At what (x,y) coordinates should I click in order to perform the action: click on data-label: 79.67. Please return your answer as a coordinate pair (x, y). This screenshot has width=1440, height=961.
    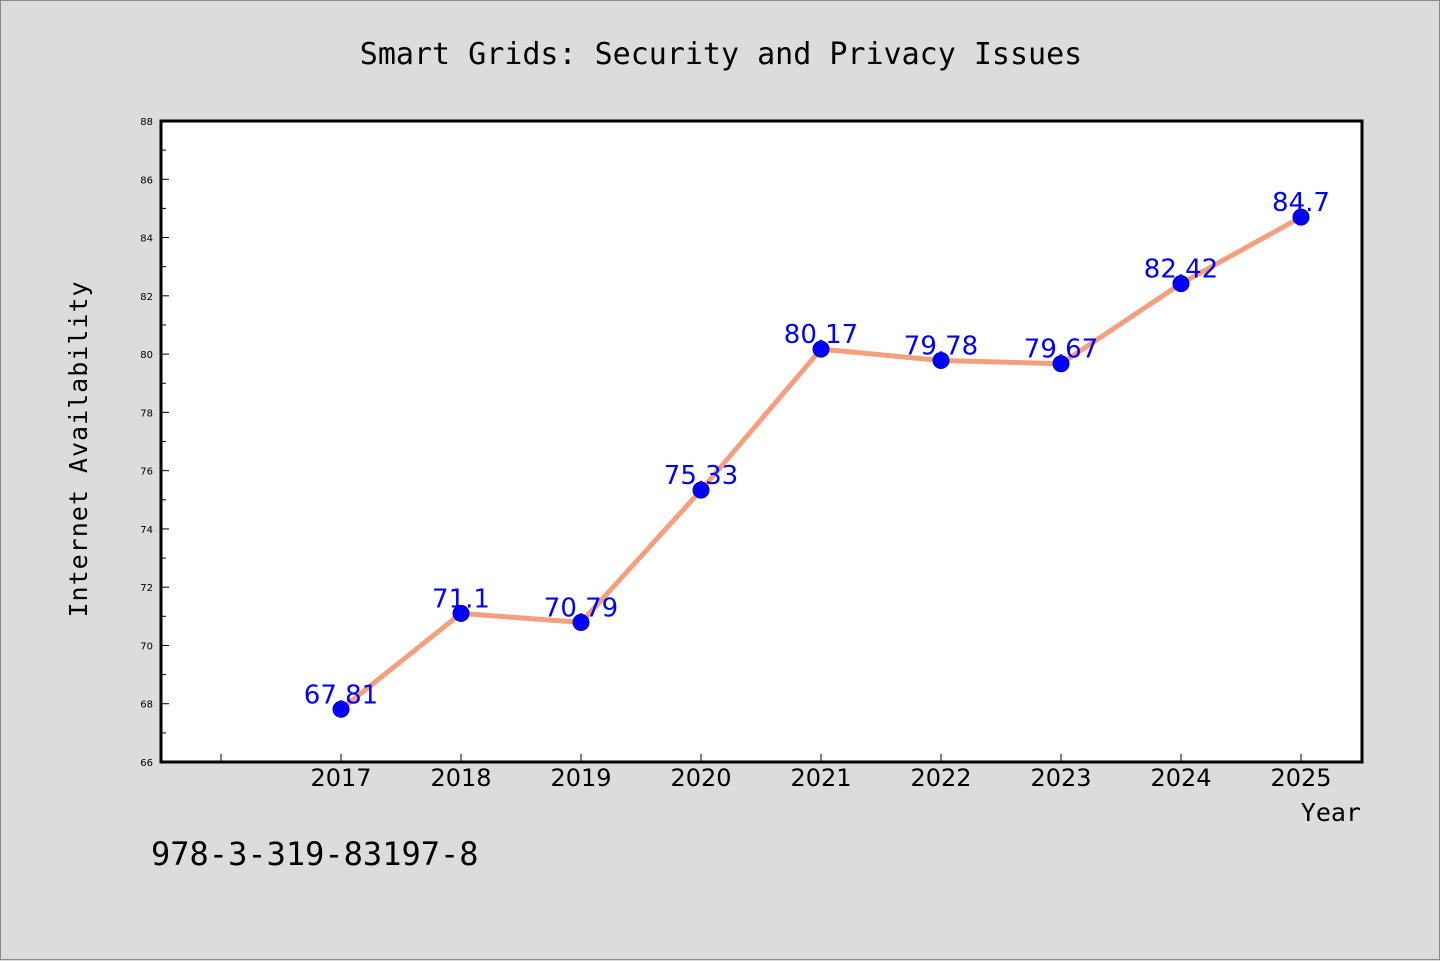
    Looking at the image, I should click on (1061, 350).